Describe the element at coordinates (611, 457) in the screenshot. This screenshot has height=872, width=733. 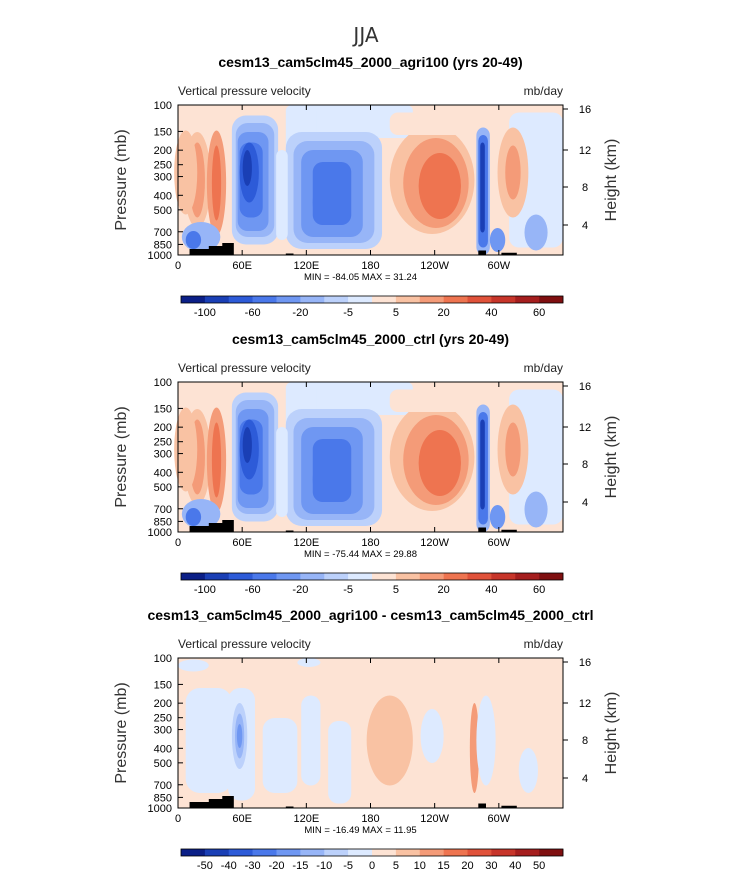
I see `y2-axis-label: Height (km)` at that location.